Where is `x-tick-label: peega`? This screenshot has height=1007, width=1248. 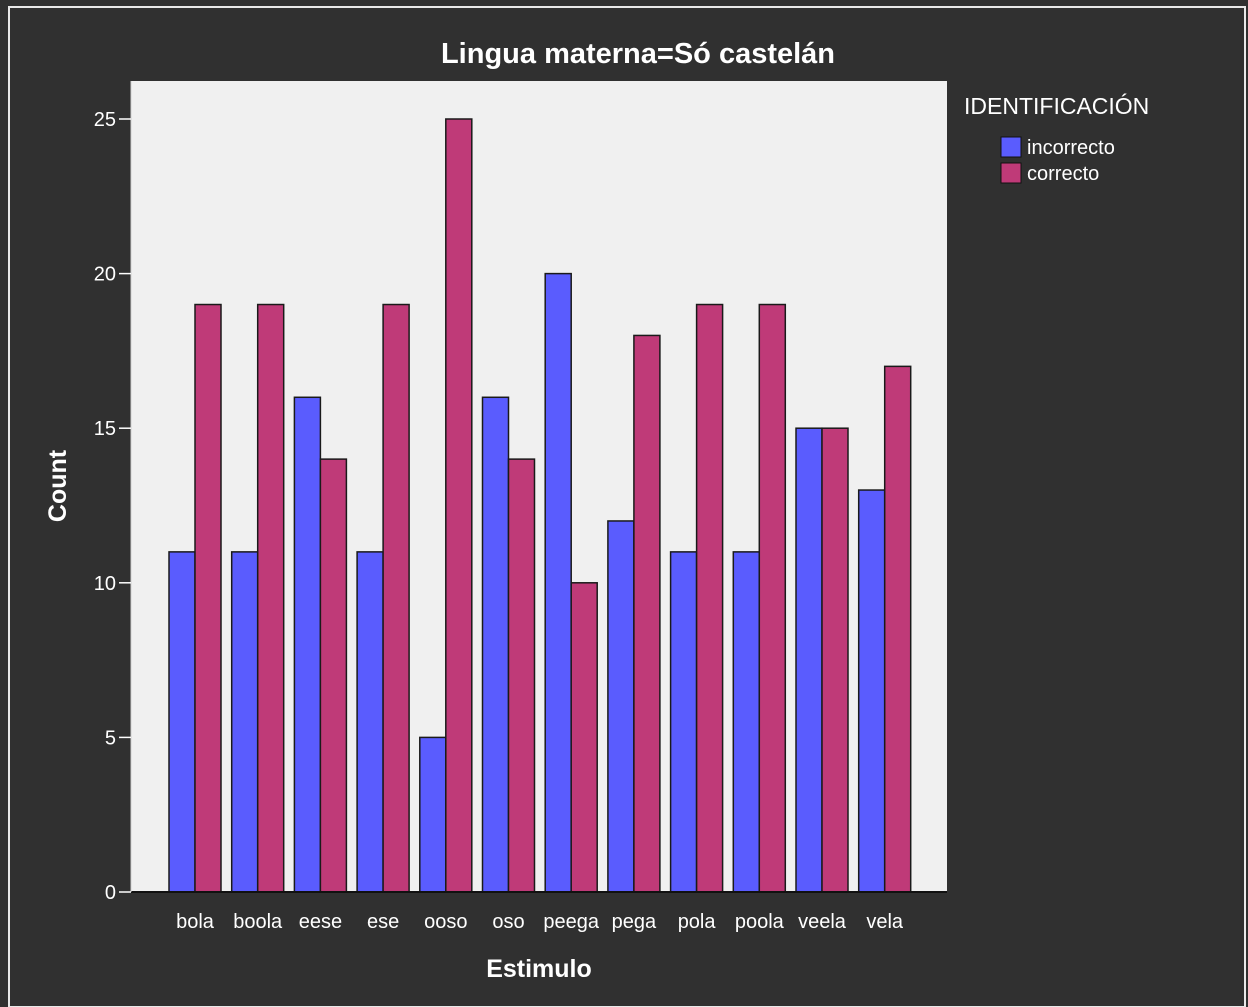
x-tick-label: peega is located at coordinates (571, 922).